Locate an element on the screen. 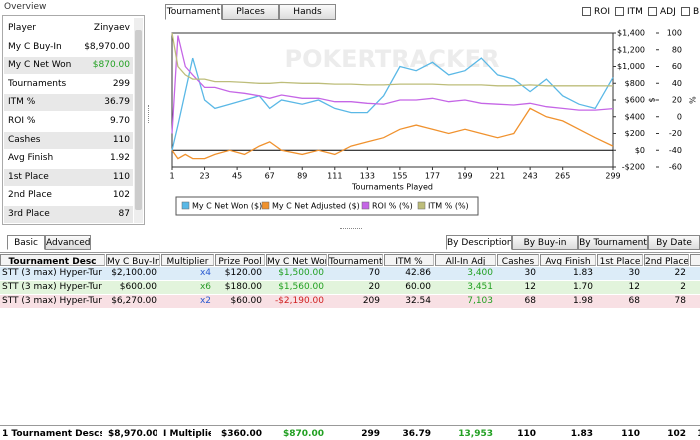  column-header: Avg Finish is located at coordinates (568, 260).